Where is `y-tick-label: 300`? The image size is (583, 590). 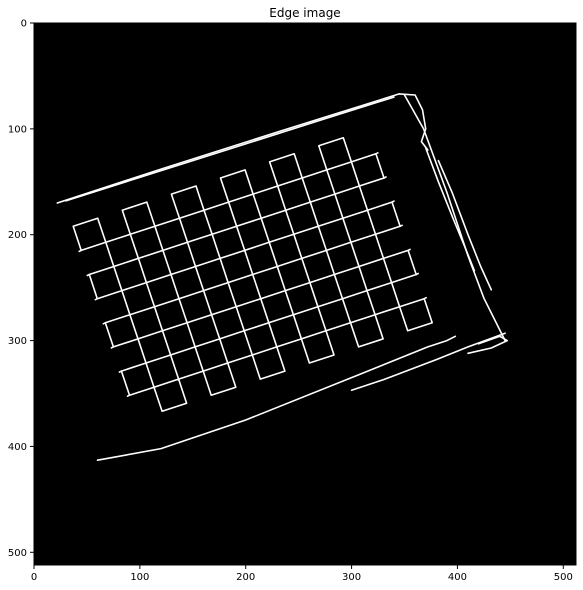 y-tick-label: 300 is located at coordinates (17, 341).